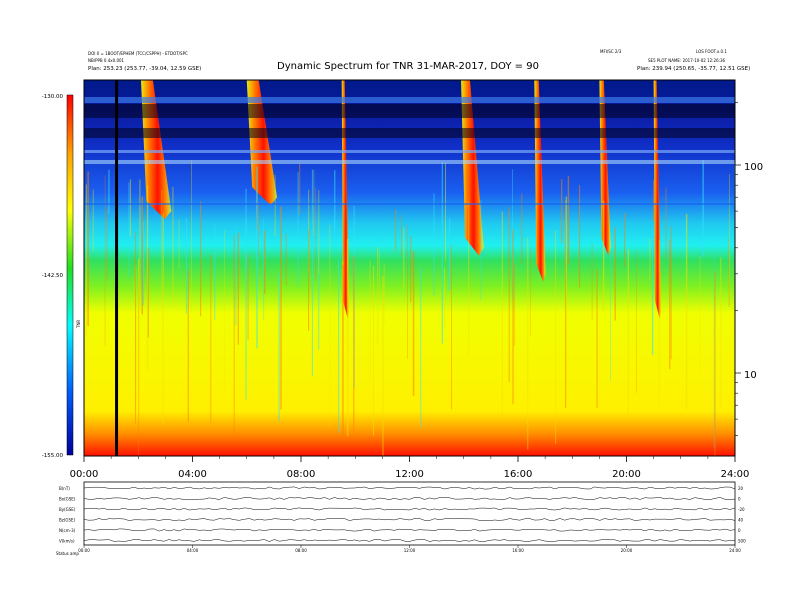  I want to click on panel2-right-tick-0: 20, so click(741, 488).